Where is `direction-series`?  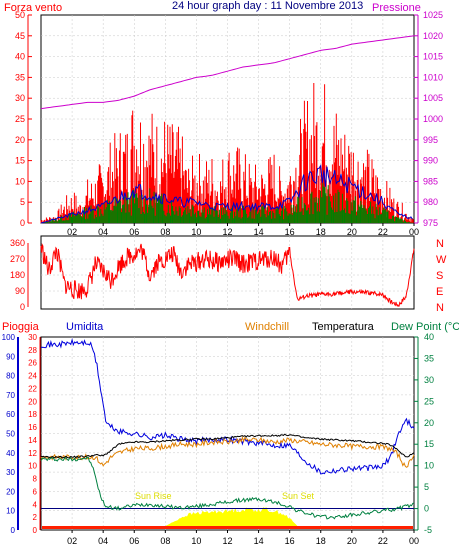
direction-series is located at coordinates (227, 274).